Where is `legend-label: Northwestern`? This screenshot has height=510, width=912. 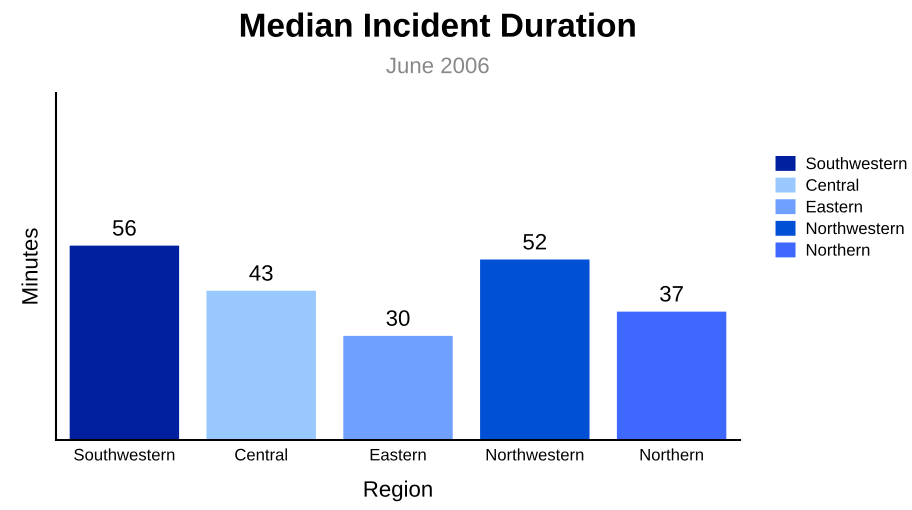 legend-label: Northwestern is located at coordinates (855, 228).